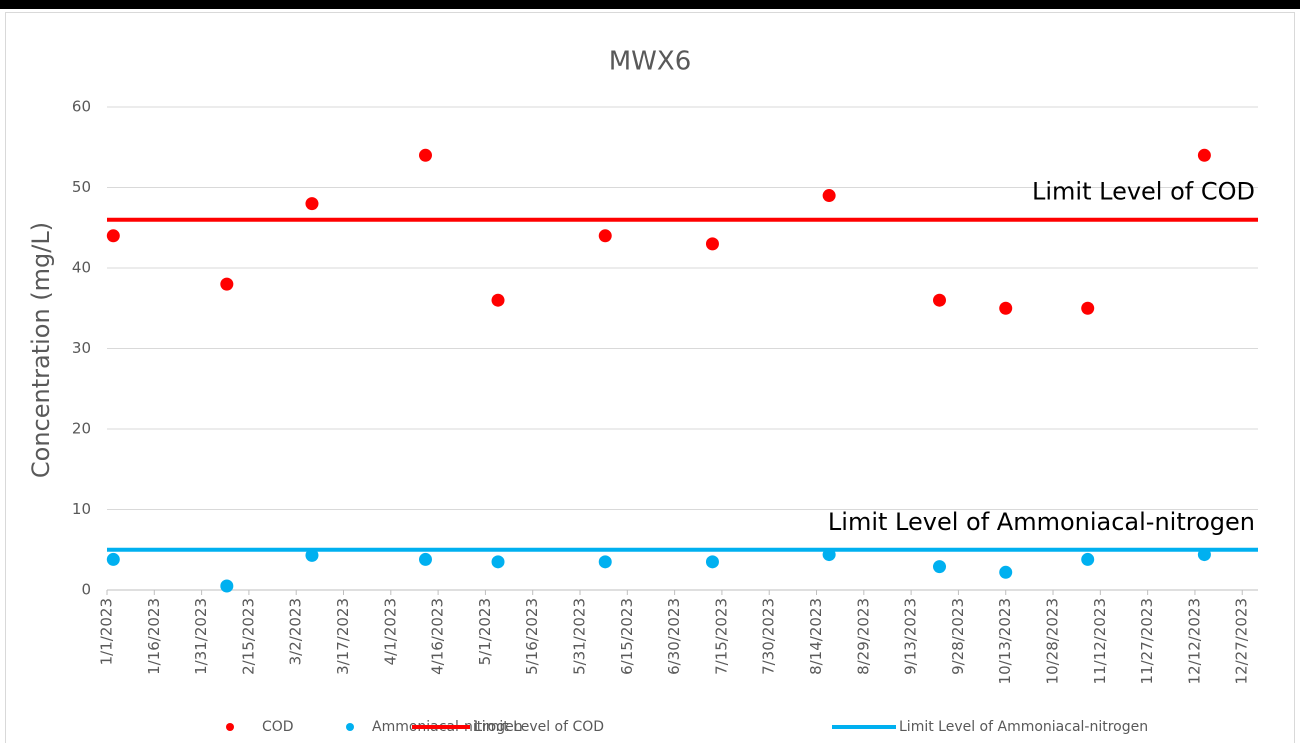 The height and width of the screenshot is (743, 1300). What do you see at coordinates (86, 590) in the screenshot?
I see `y-tick-label: 0` at bounding box center [86, 590].